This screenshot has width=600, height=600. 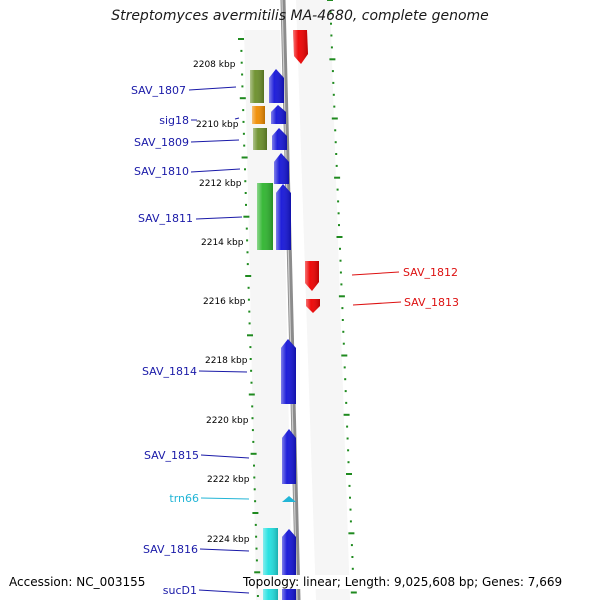 I want to click on gene-feature-sig18, so click(x=269, y=114).